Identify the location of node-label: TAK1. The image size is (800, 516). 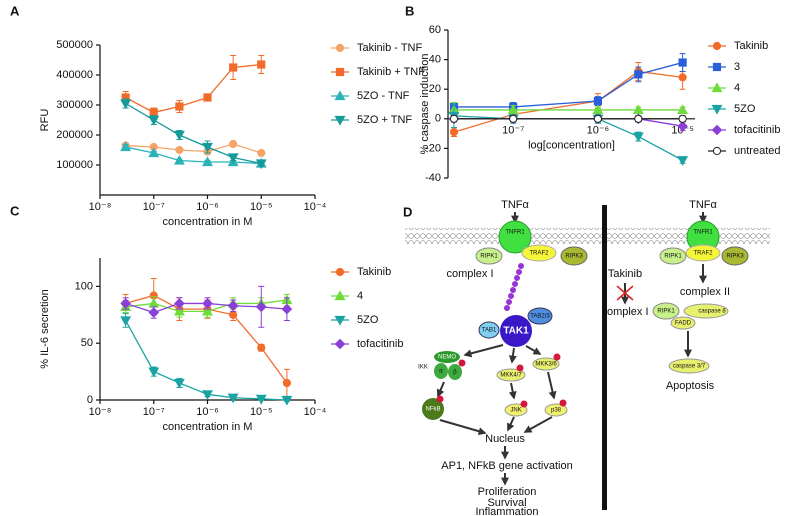
(516, 331).